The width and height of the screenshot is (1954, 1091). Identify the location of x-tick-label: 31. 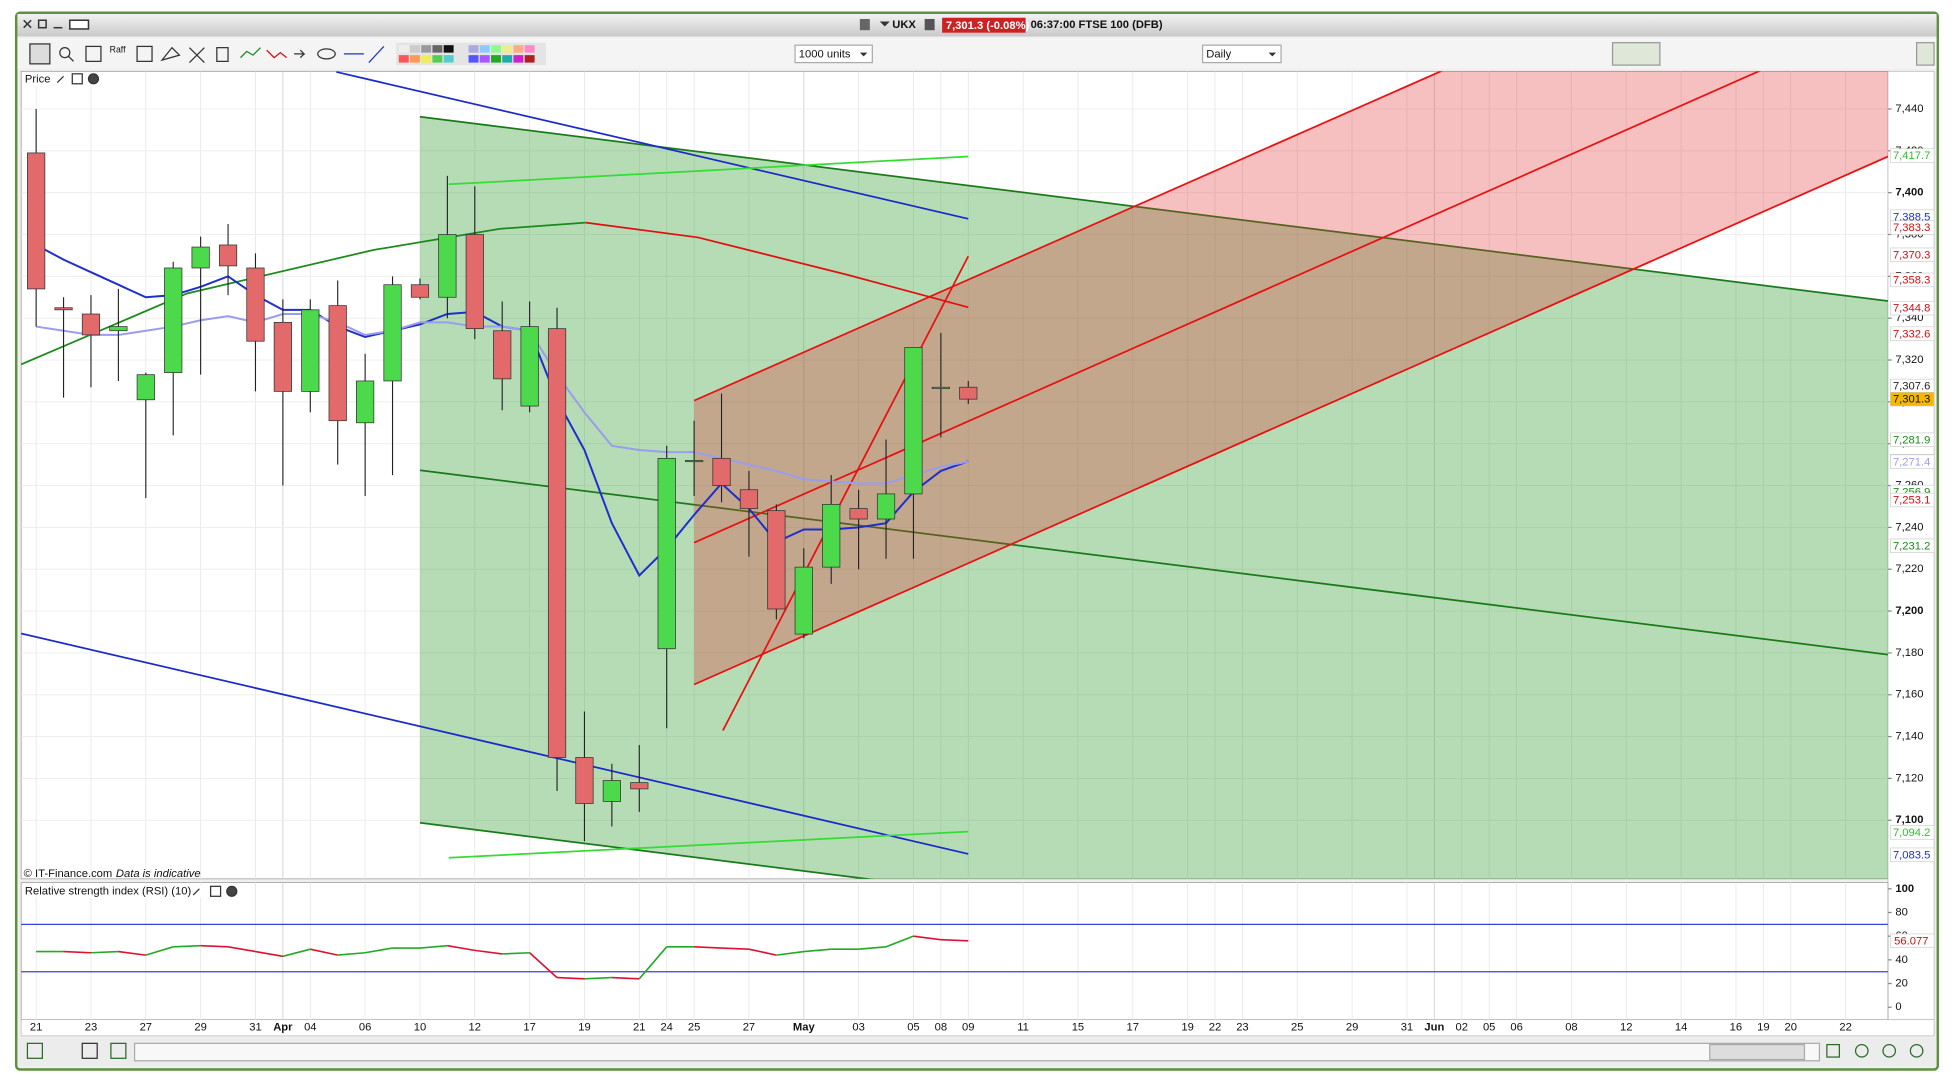
(255, 1028).